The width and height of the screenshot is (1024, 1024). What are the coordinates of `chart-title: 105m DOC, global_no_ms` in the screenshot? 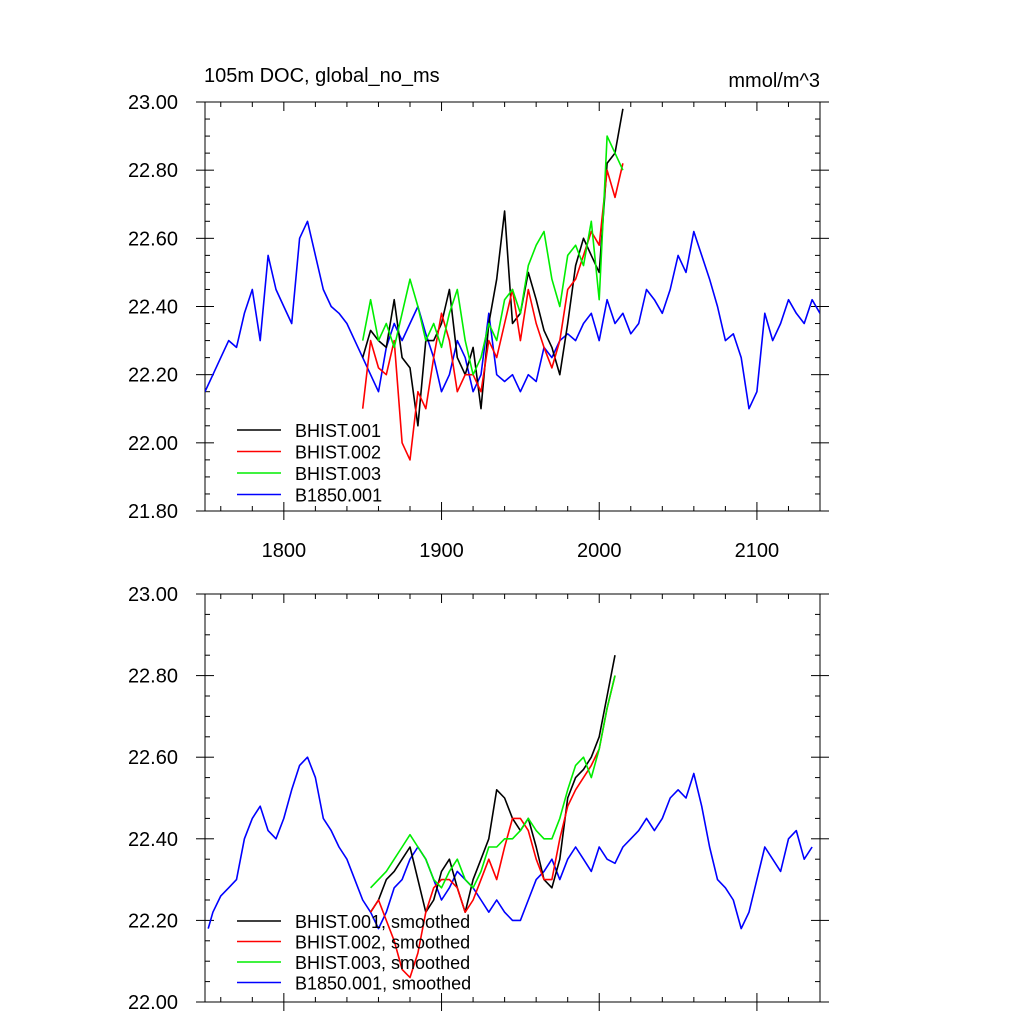 It's located at (322, 76).